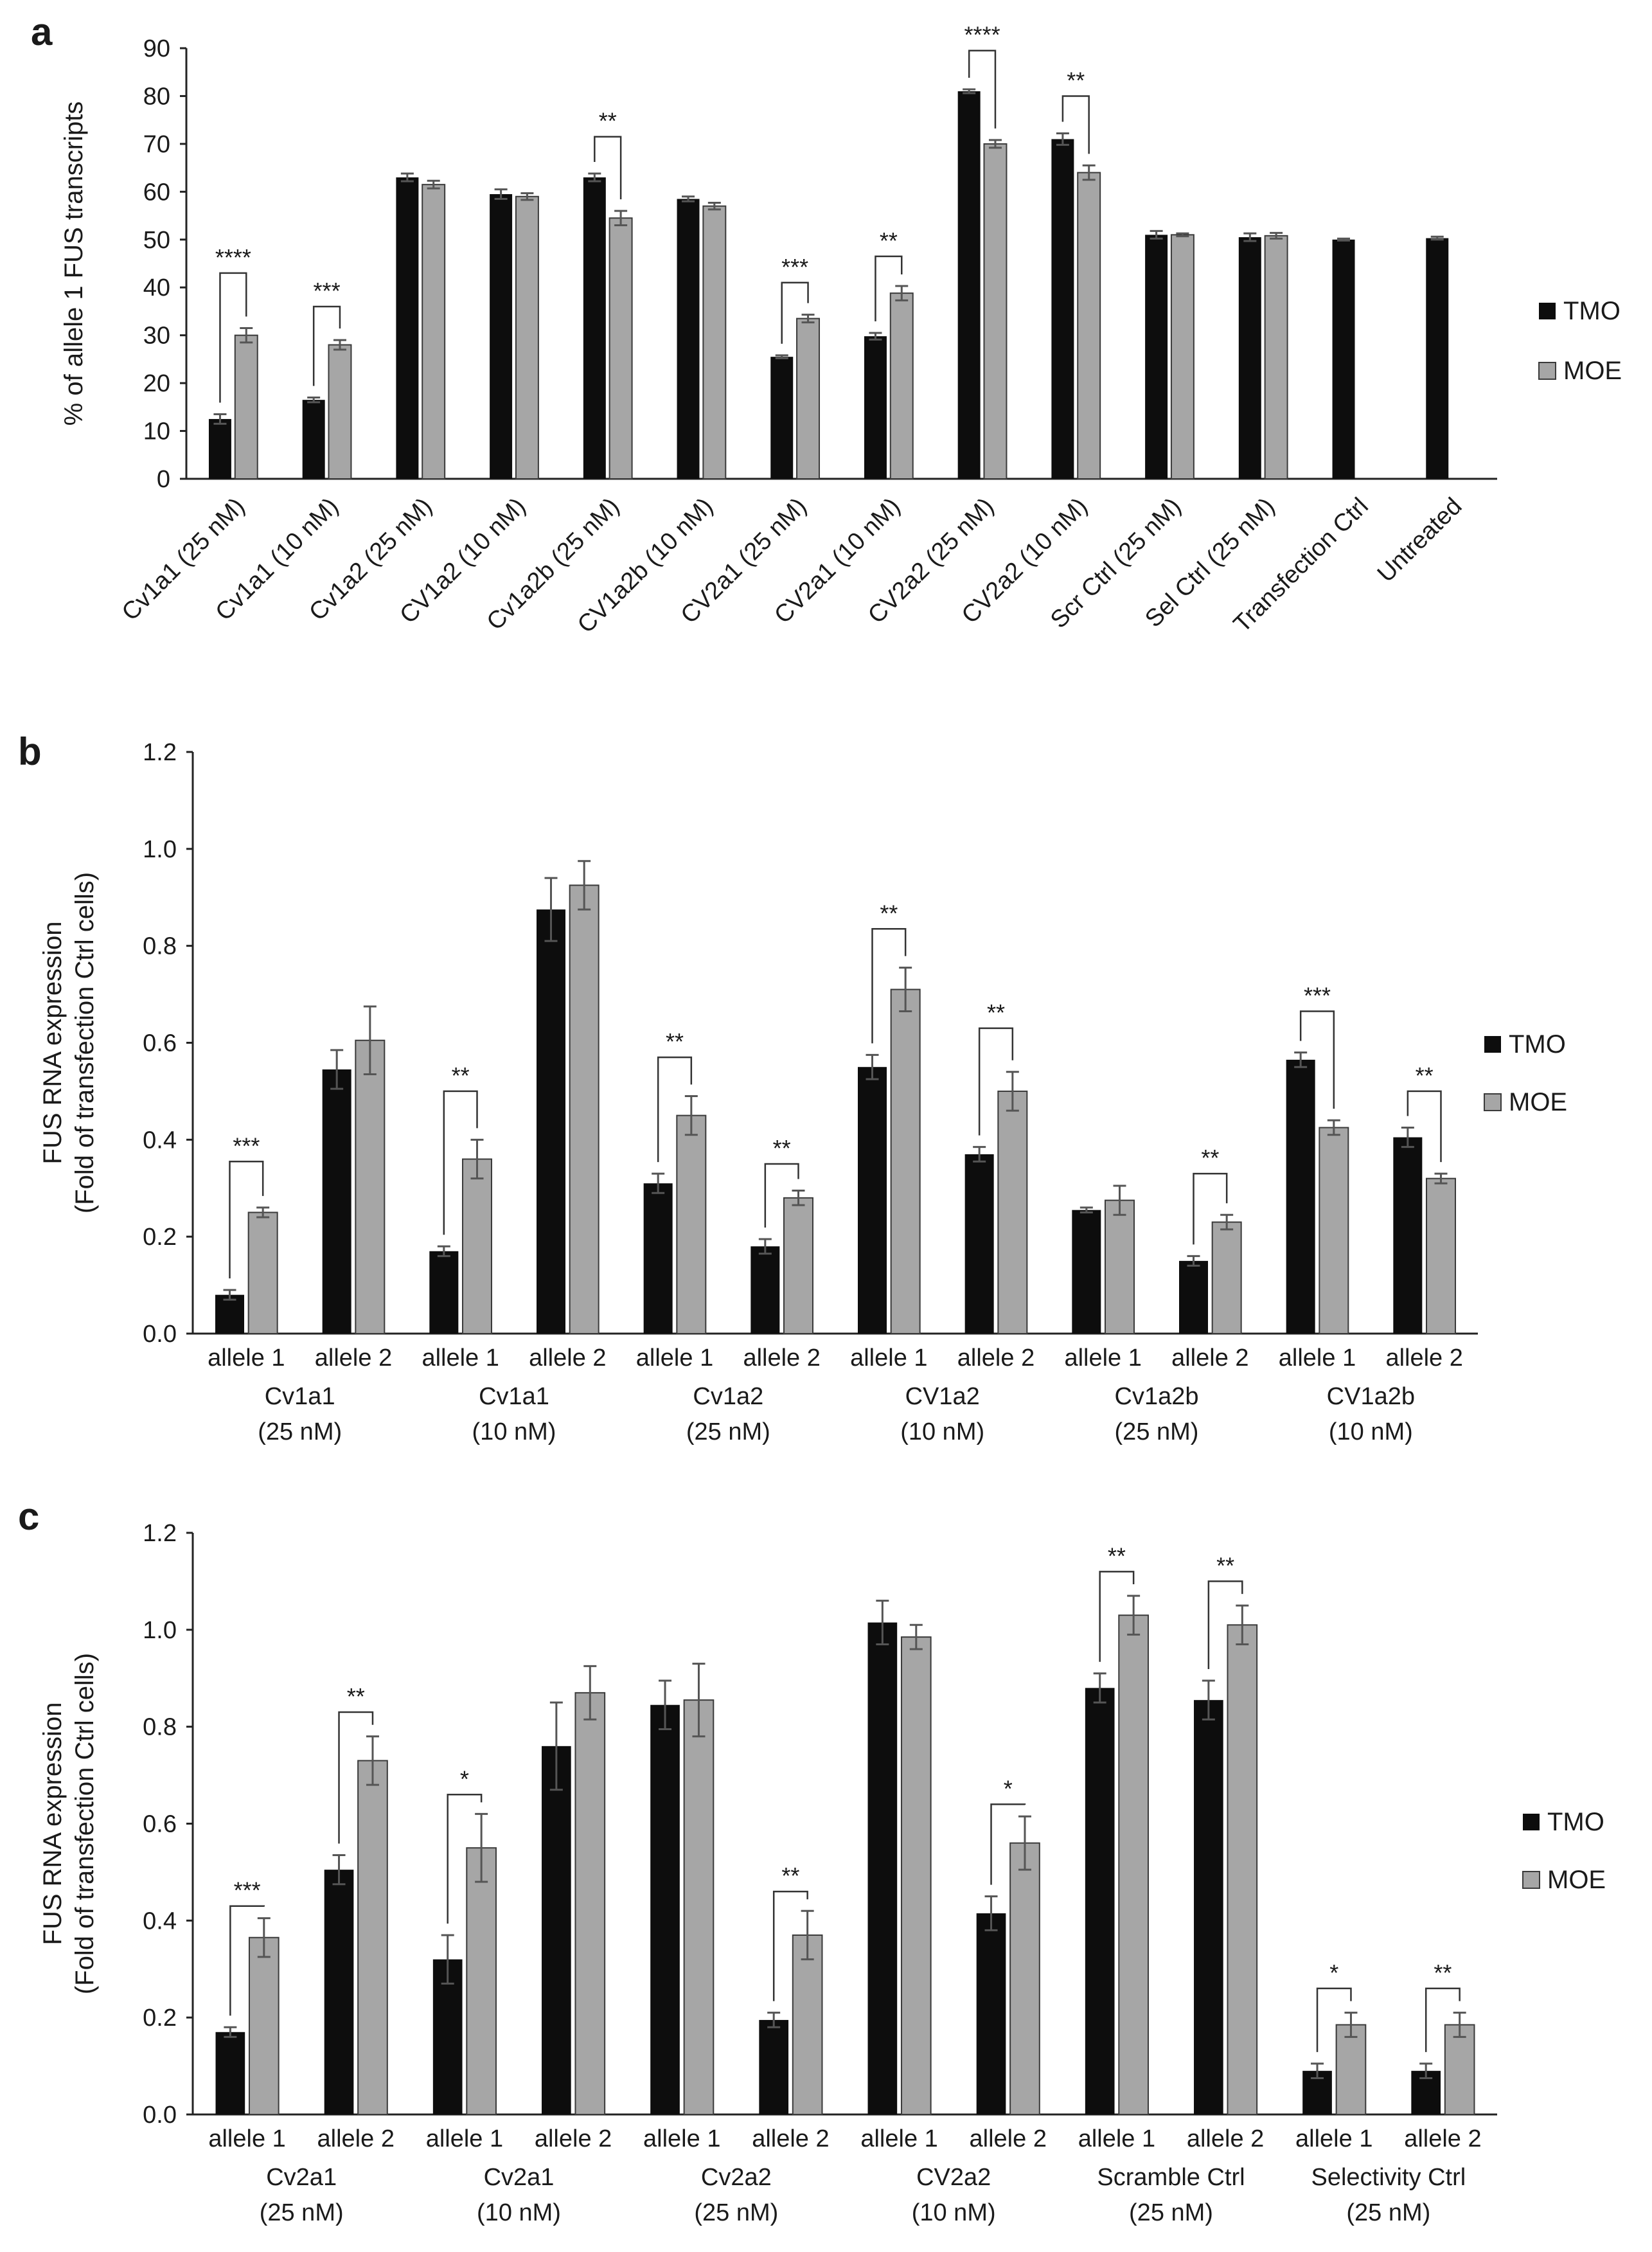 The height and width of the screenshot is (2252, 1652). Describe the element at coordinates (156, 96) in the screenshot. I see `y-tick-label: 80` at that location.